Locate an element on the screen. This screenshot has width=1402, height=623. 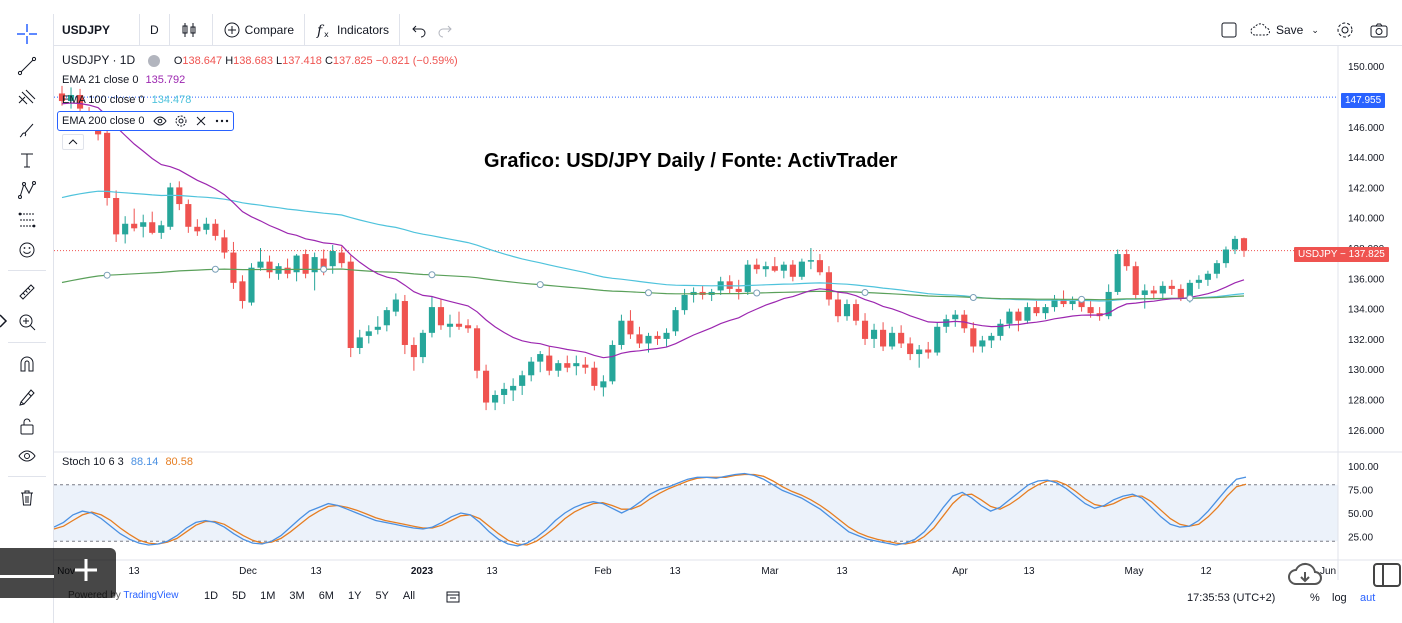
settings-button is located at coordinates (1345, 30).